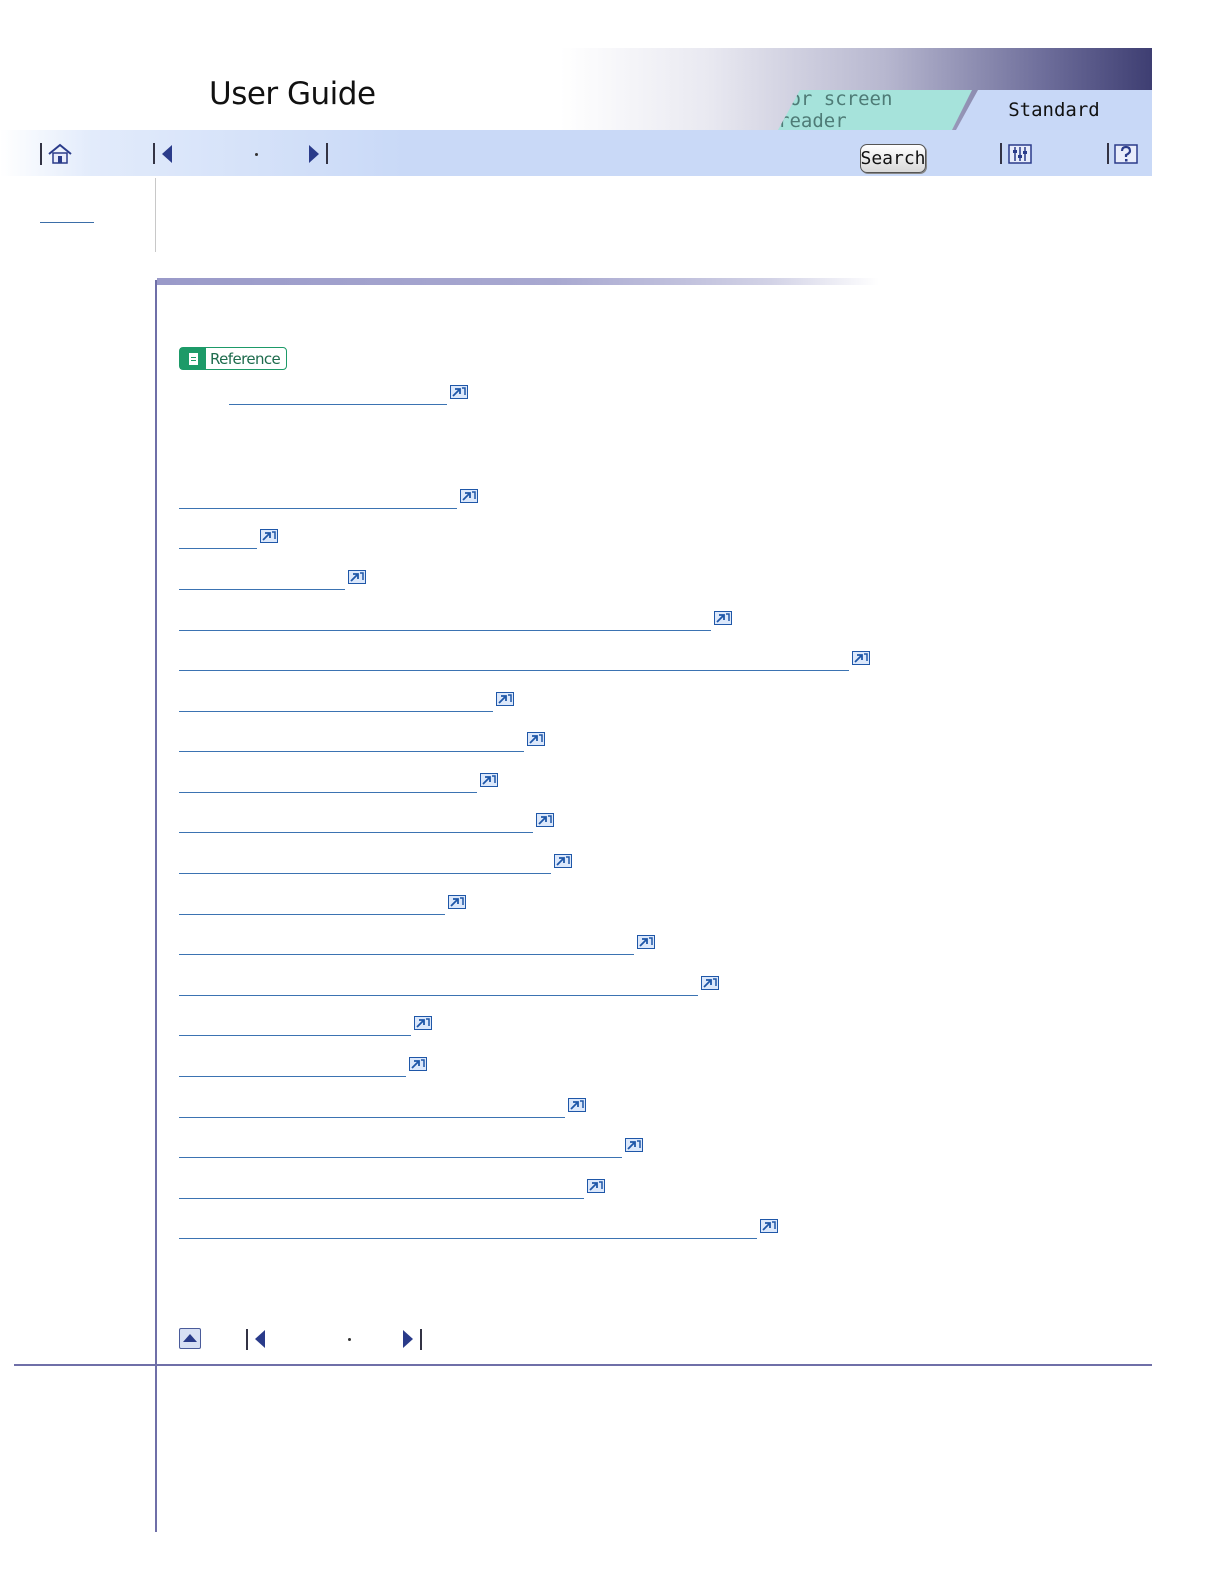 This screenshot has width=1224, height=1584. Describe the element at coordinates (67, 222) in the screenshot. I see `left-nav-link` at that location.